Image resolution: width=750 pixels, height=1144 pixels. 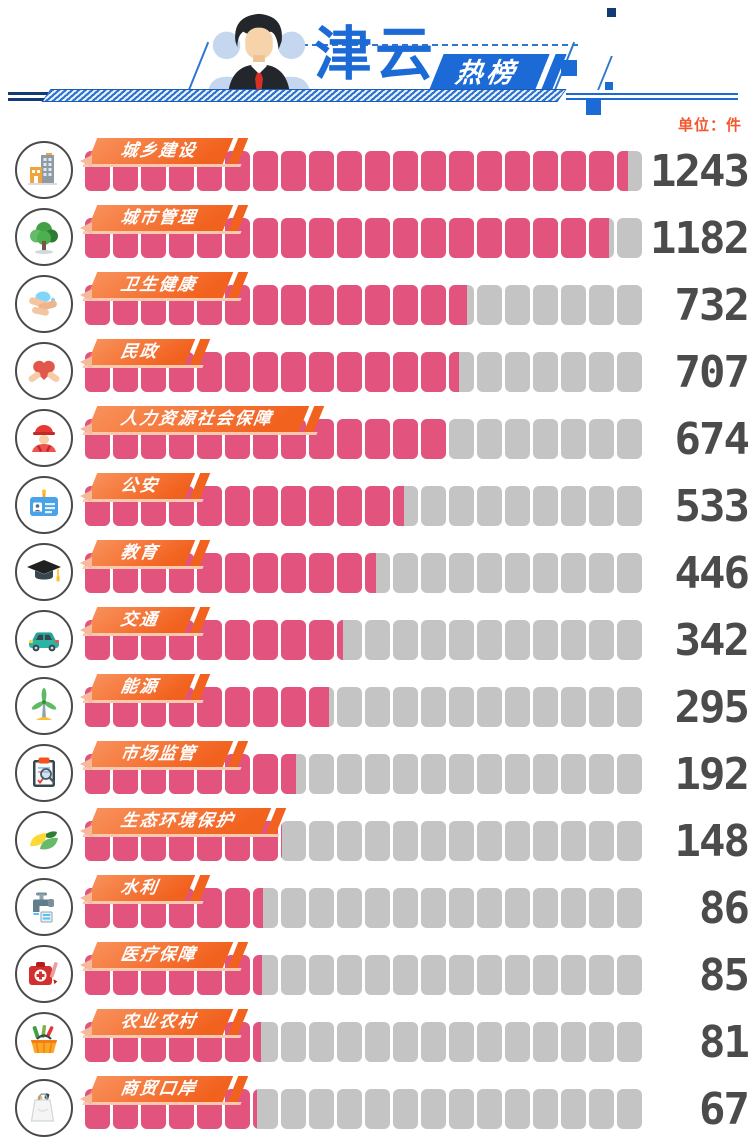 What do you see at coordinates (44, 304) in the screenshot?
I see `washing-hands-icon` at bounding box center [44, 304].